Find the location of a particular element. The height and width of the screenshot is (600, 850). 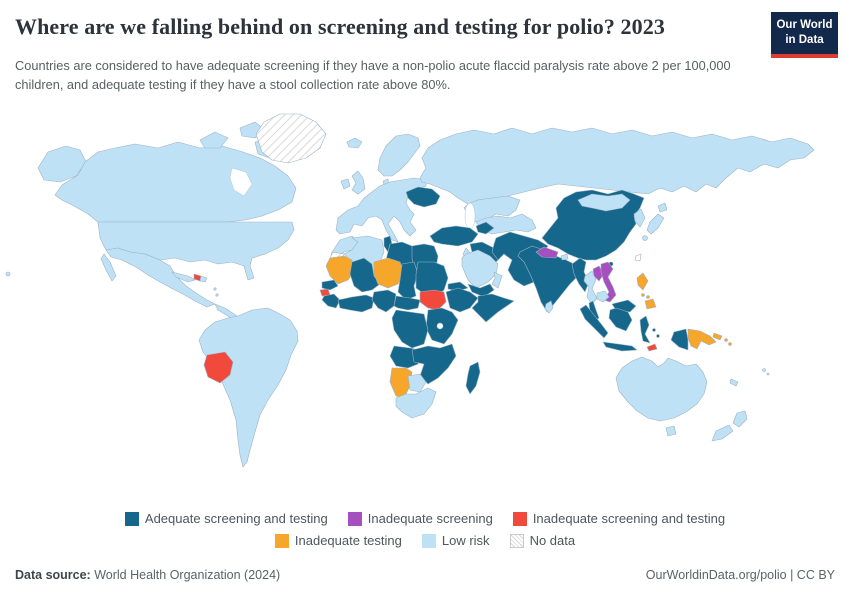

region-korea is located at coordinates (639, 218).